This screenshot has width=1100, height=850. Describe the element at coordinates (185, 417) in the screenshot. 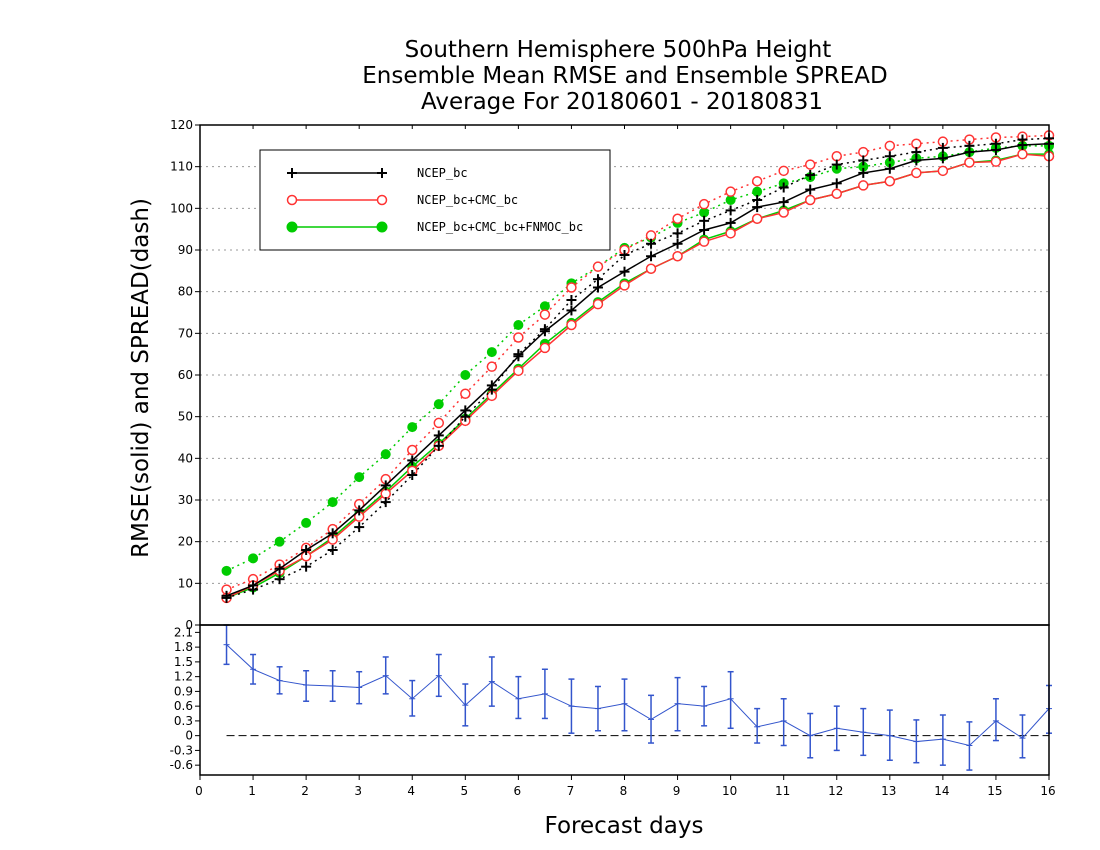

I see `y-tick-label-top: 50` at that location.